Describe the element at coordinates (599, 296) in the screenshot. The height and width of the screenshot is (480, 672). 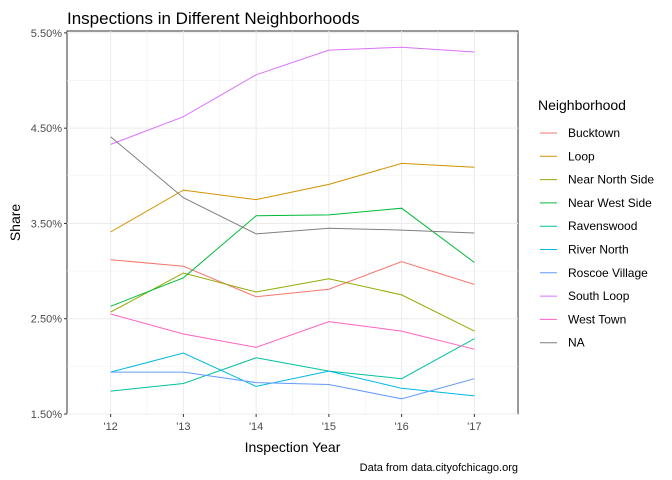
I see `legend-label: South Loop` at that location.